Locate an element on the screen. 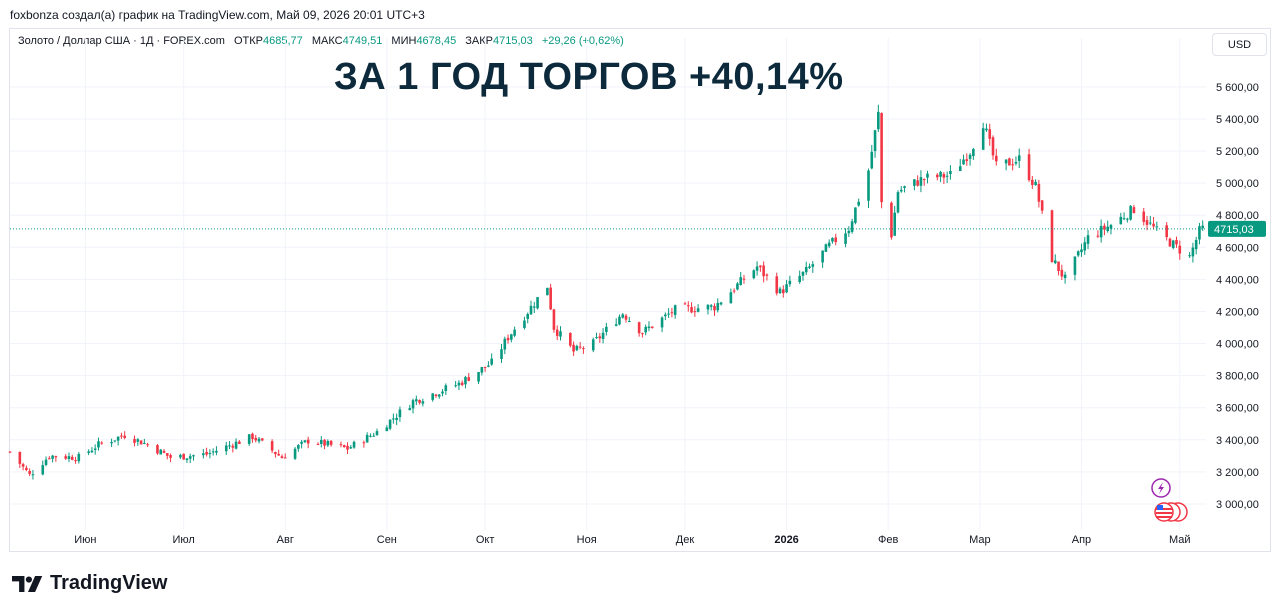  tradingview-brand: TradingView is located at coordinates (109, 583).